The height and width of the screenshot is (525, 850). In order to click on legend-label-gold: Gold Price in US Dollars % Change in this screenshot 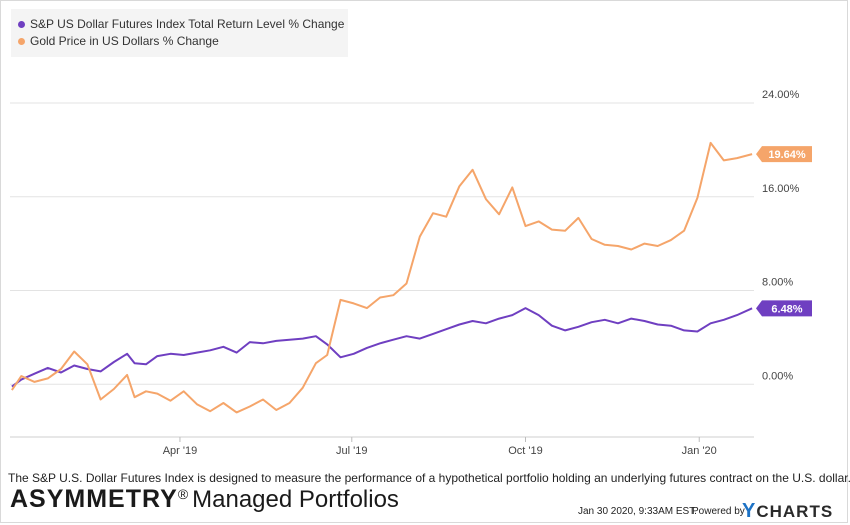, I will do `click(124, 41)`.